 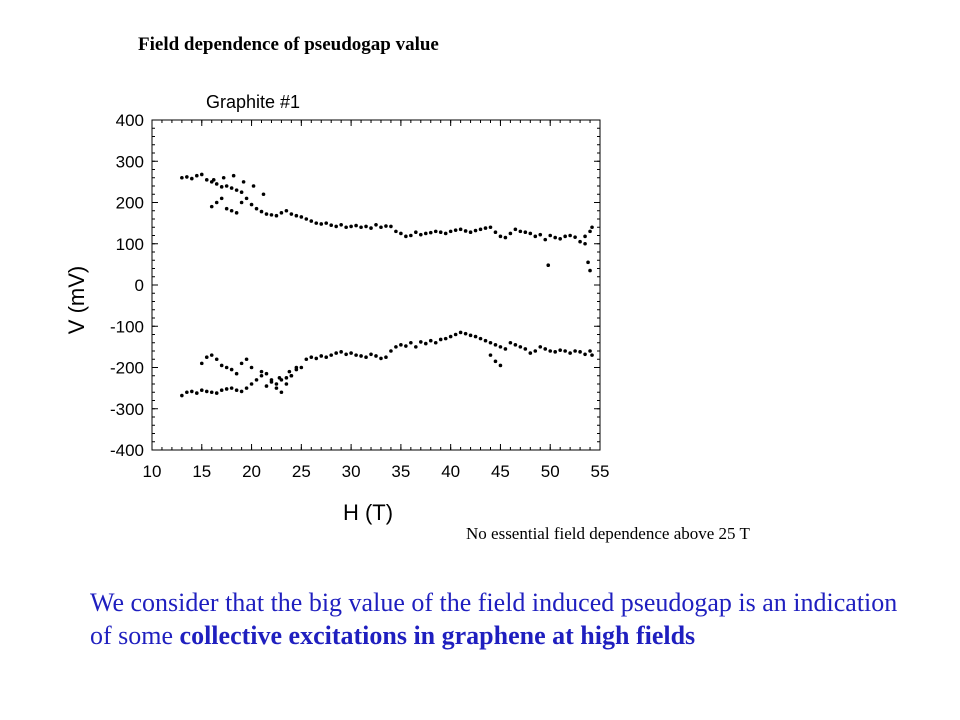 I want to click on x-tick-label: 40, so click(x=450, y=471).